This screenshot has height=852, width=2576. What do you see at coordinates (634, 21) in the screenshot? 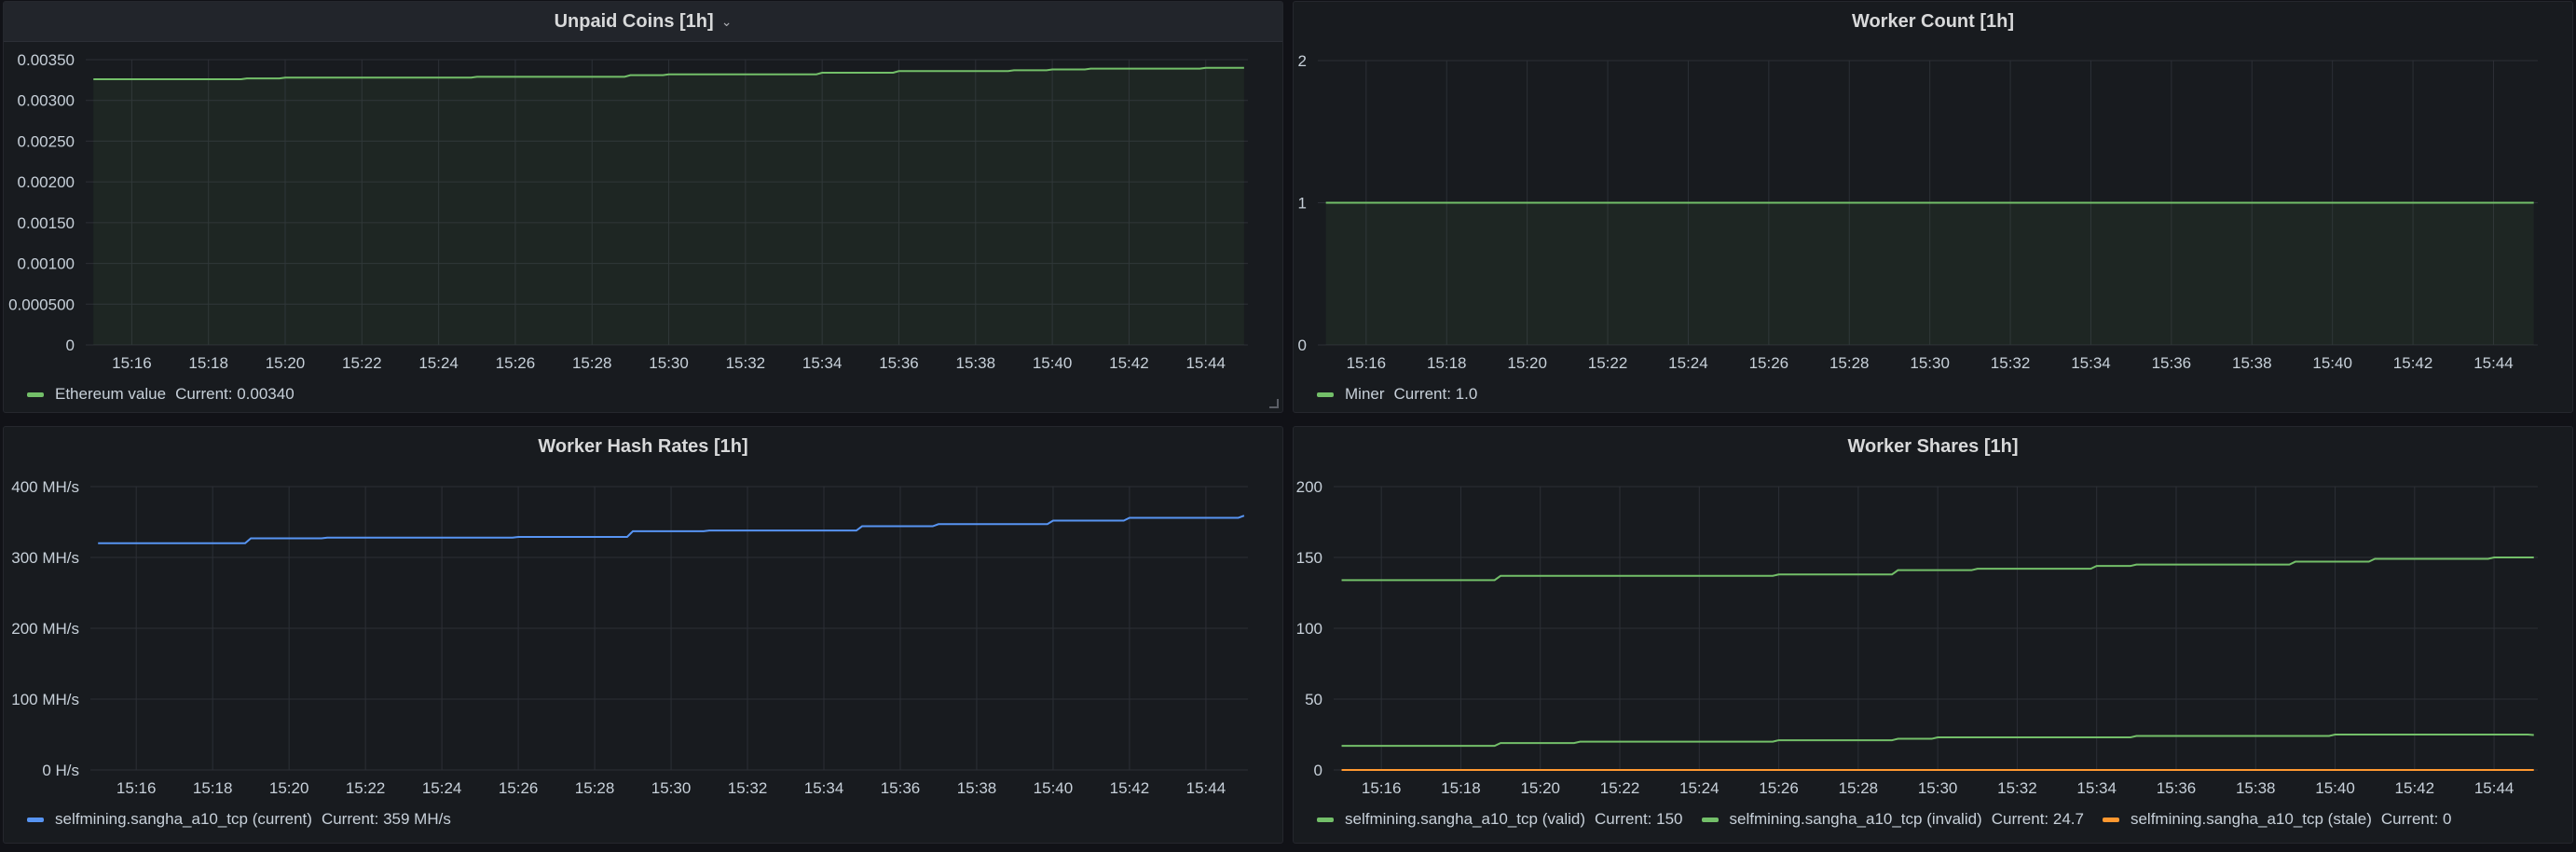
I see `panel-title: Unpaid Coins [1h]` at bounding box center [634, 21].